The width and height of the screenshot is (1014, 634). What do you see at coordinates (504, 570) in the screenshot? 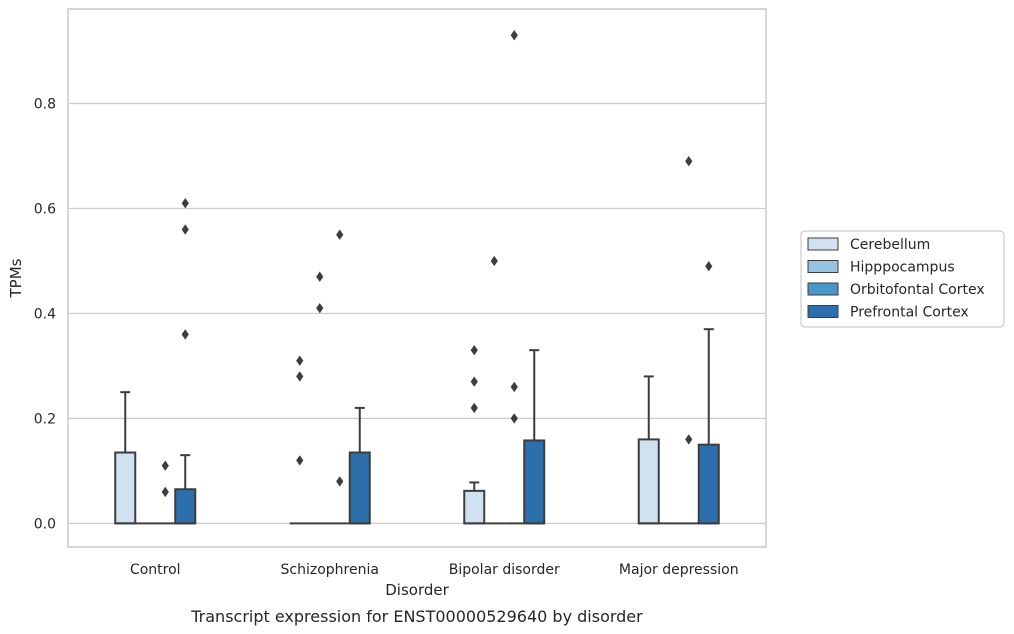
I see `x-tick-label: Bipolar disorder` at bounding box center [504, 570].